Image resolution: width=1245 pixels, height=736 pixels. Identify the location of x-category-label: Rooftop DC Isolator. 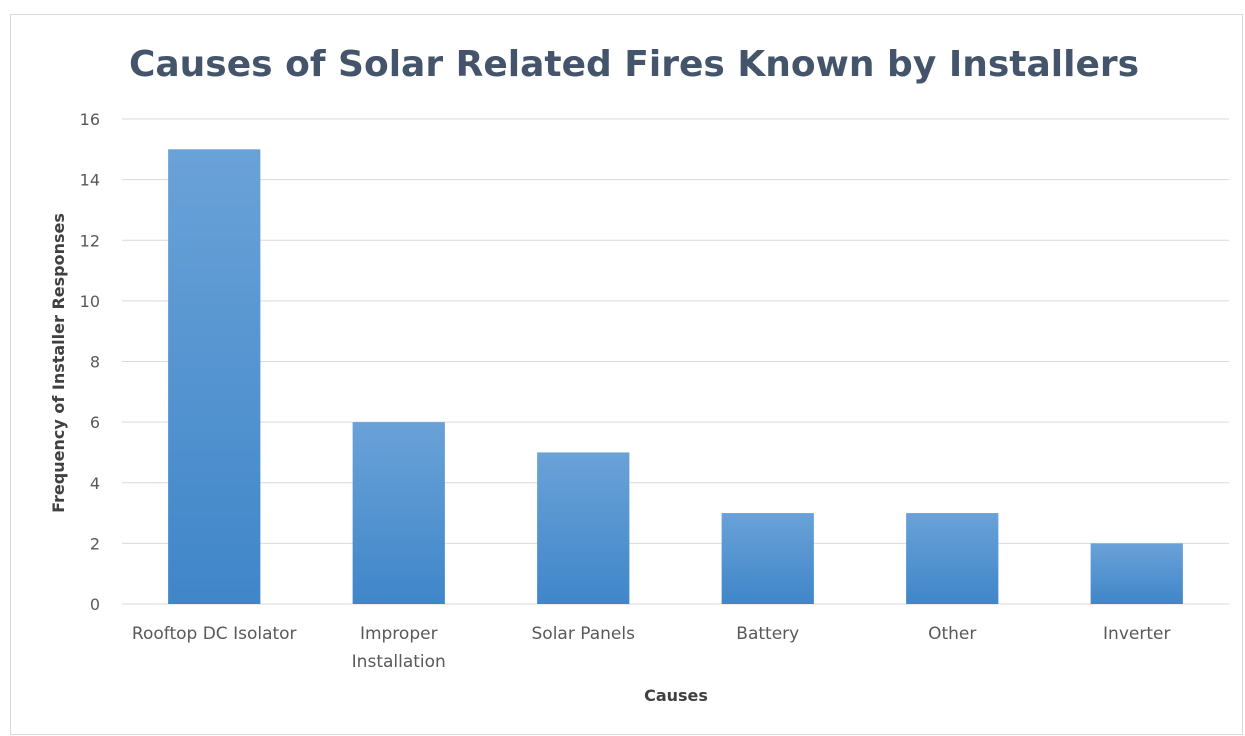
(214, 634).